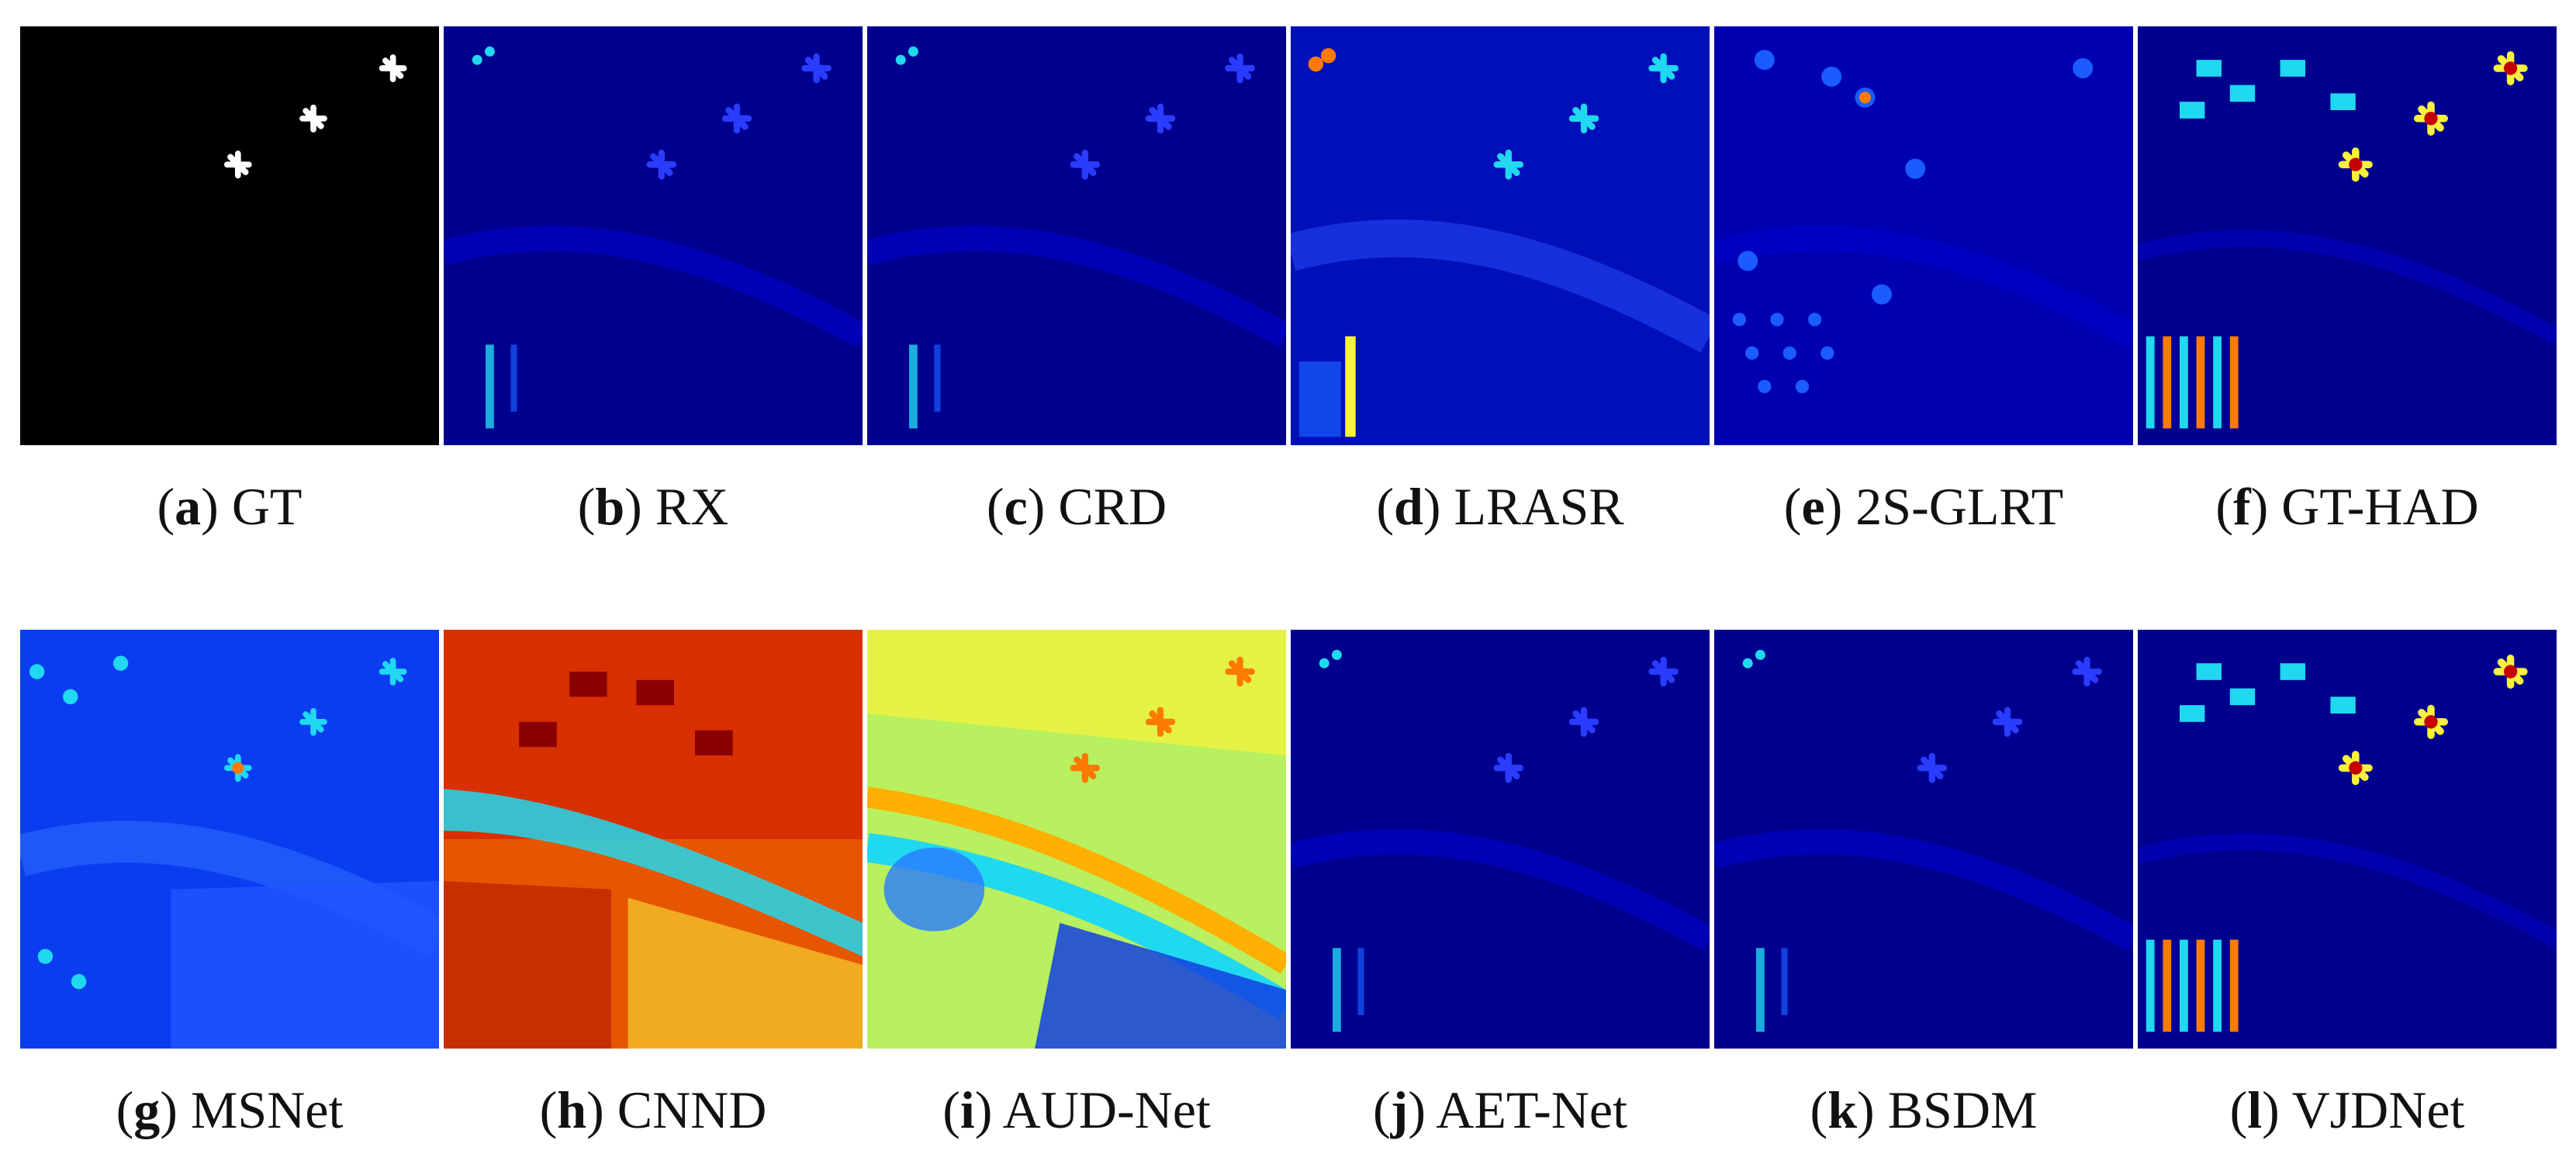  What do you see at coordinates (934, 889) in the screenshot?
I see `water-patch` at bounding box center [934, 889].